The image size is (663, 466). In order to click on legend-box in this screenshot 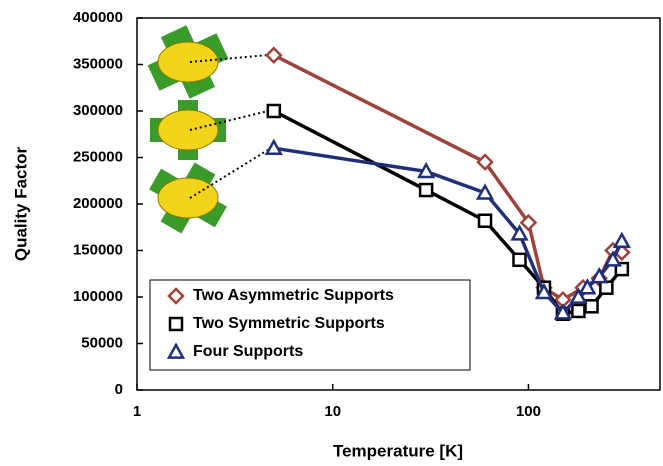, I will do `click(310, 325)`.